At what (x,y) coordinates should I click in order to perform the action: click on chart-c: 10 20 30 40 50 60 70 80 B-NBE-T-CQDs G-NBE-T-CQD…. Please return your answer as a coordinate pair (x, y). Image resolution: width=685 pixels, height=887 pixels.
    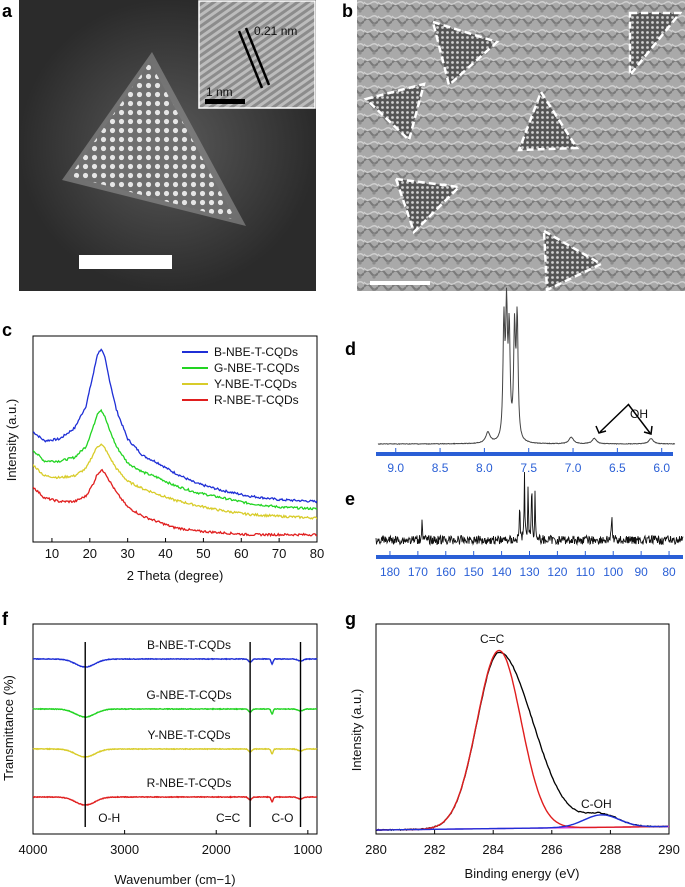
    Looking at the image, I should click on (164, 459).